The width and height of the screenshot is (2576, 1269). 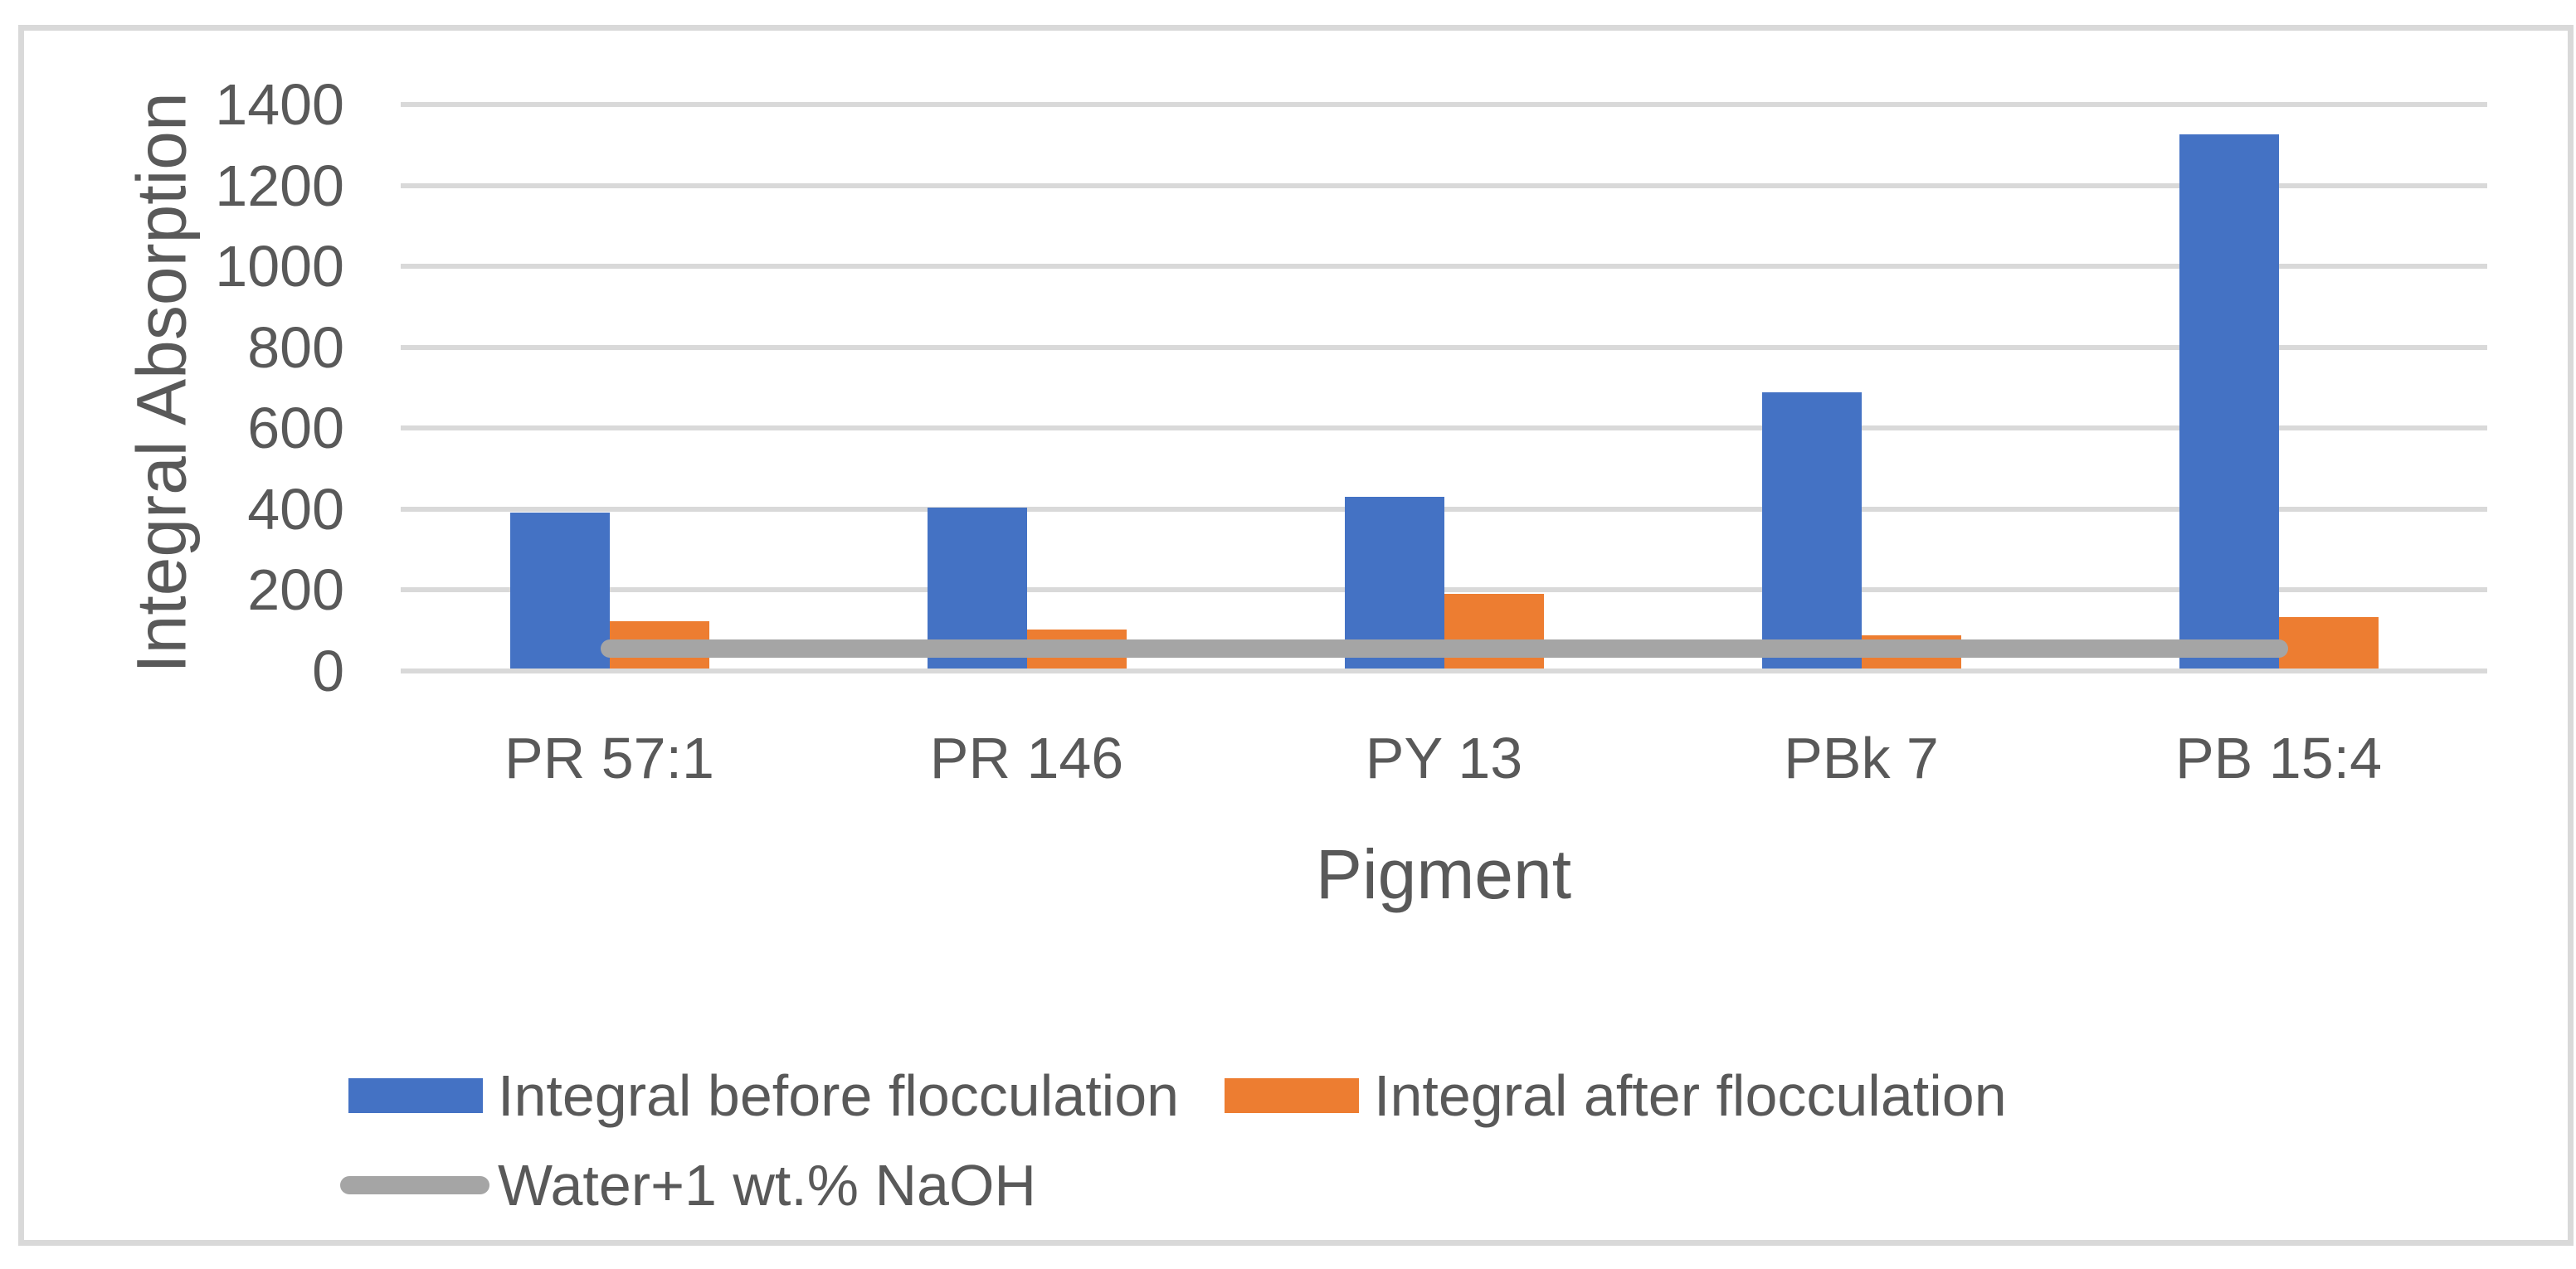 What do you see at coordinates (839, 1095) in the screenshot?
I see `legend-label: Integral before flocculation` at bounding box center [839, 1095].